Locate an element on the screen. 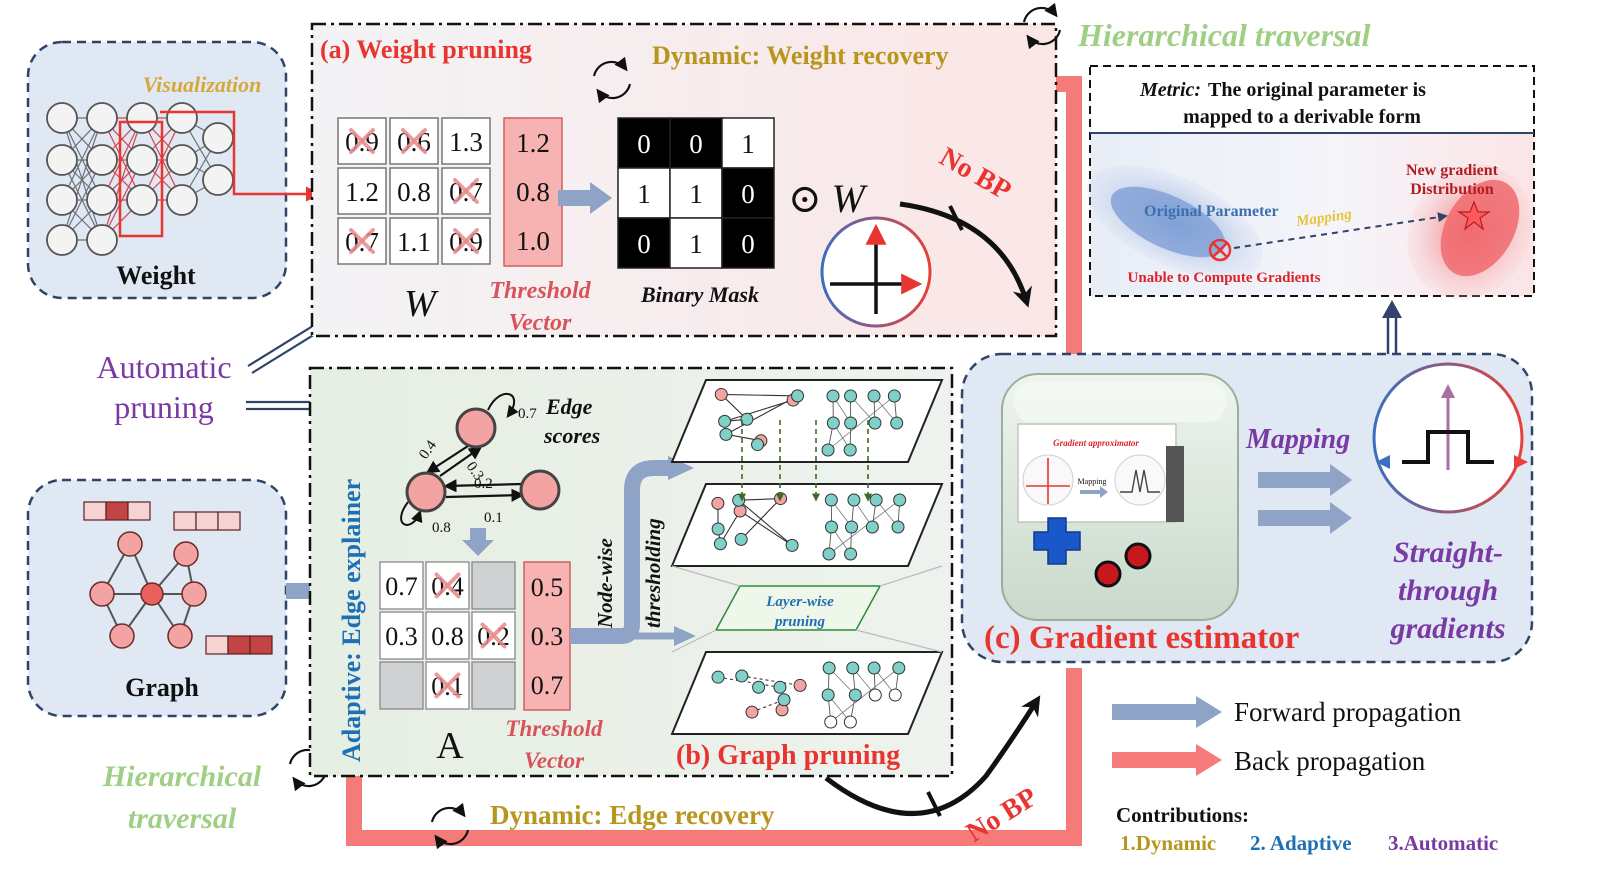  visualization-label: Visualization is located at coordinates (202, 84).